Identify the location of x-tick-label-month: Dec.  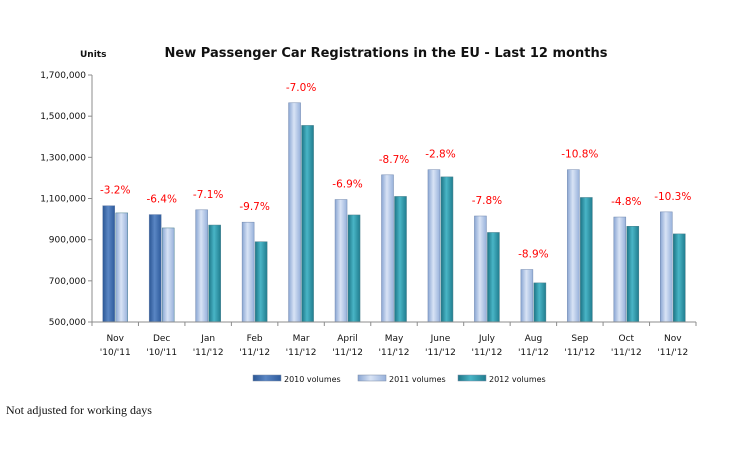
(161, 339).